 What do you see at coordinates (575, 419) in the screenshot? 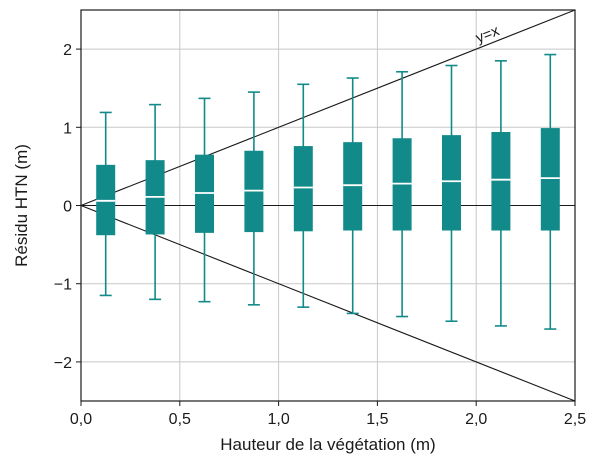
I see `x-tick-label: 2,5` at bounding box center [575, 419].